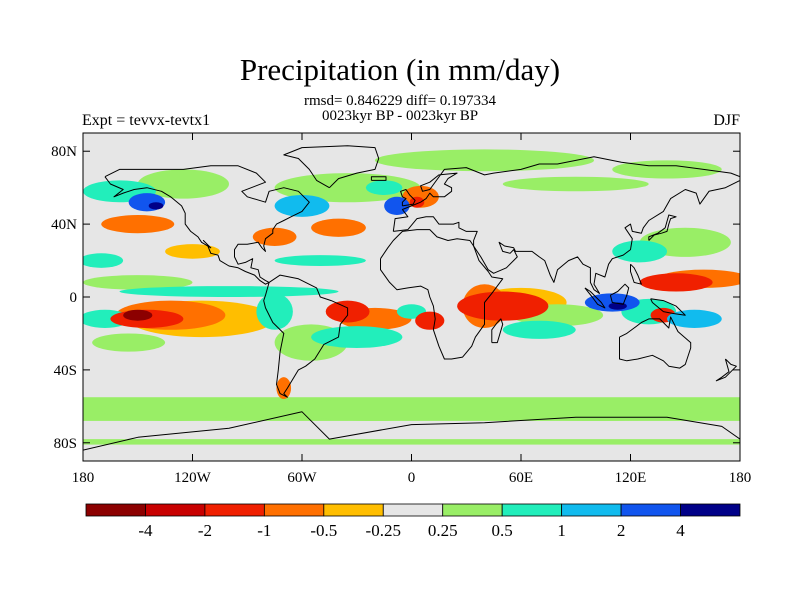 The width and height of the screenshot is (800, 600). Describe the element at coordinates (302, 478) in the screenshot. I see `x-tick-label: 60W` at that location.